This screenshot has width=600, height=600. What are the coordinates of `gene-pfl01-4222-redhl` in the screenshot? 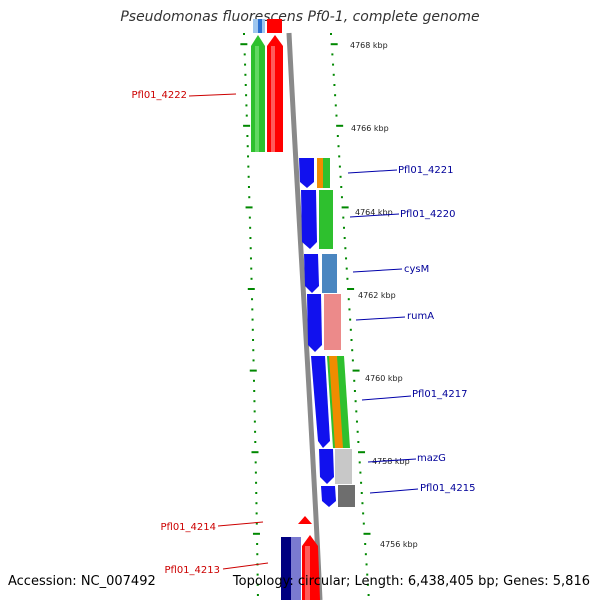 It's located at (273, 99).